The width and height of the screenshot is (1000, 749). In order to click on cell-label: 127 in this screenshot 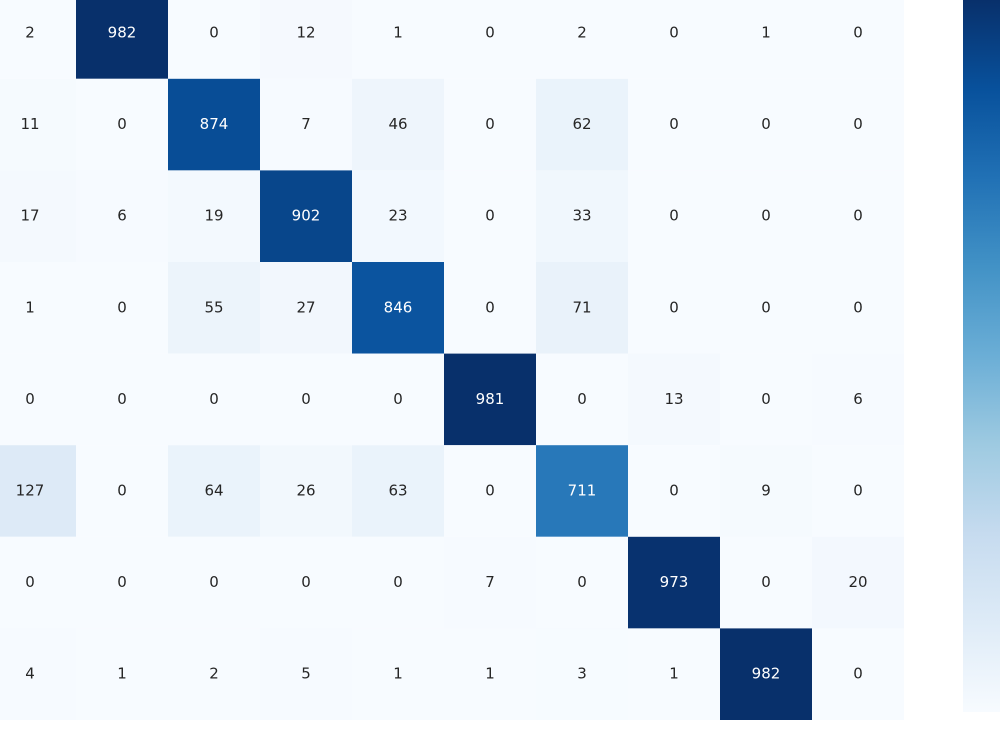, I will do `click(30, 491)`.